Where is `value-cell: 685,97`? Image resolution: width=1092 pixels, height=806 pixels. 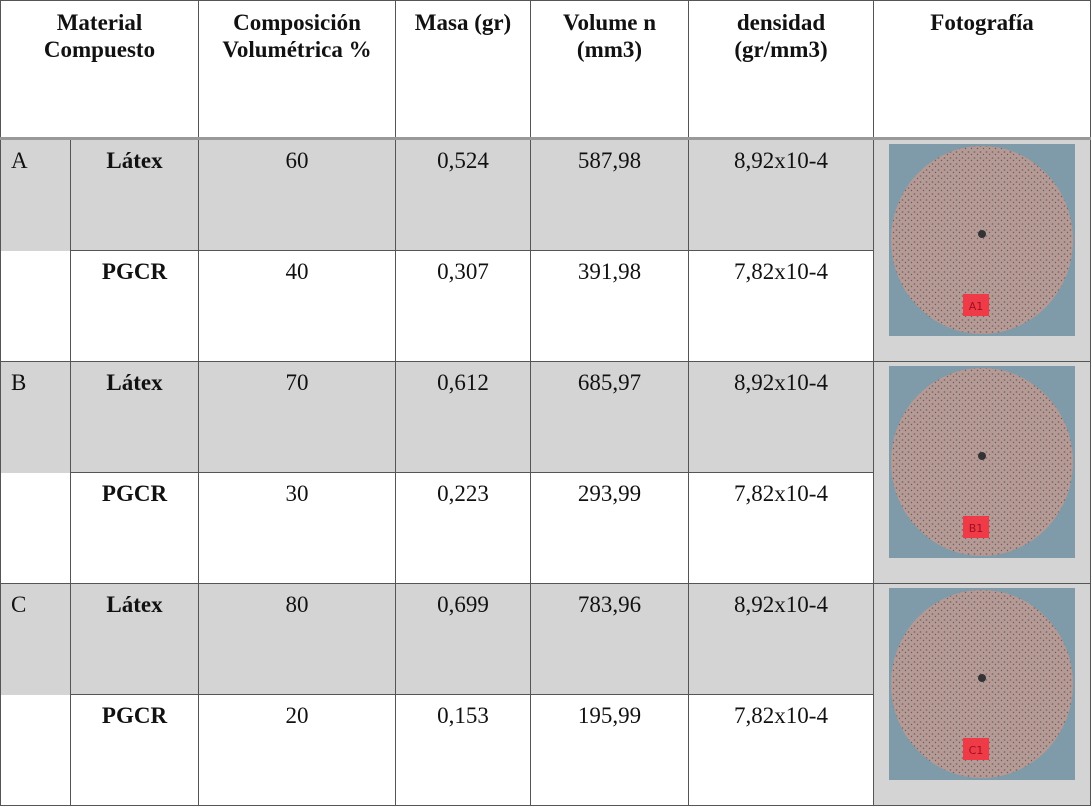 value-cell: 685,97 is located at coordinates (609, 417).